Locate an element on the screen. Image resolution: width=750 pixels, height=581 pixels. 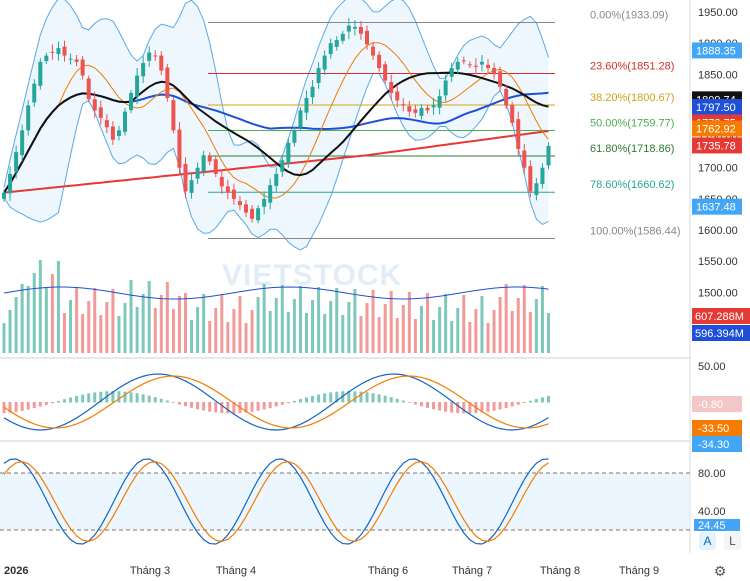
watermark-text: VIETSTOCK is located at coordinates (312, 275).